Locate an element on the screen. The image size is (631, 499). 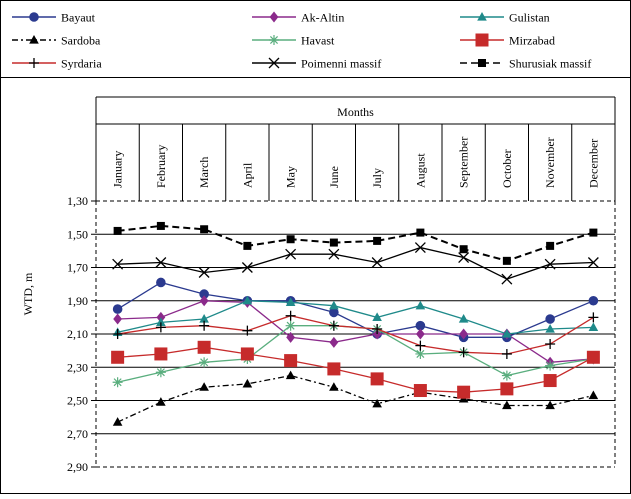
legend-marker-poimenni-massif is located at coordinates (274, 63).